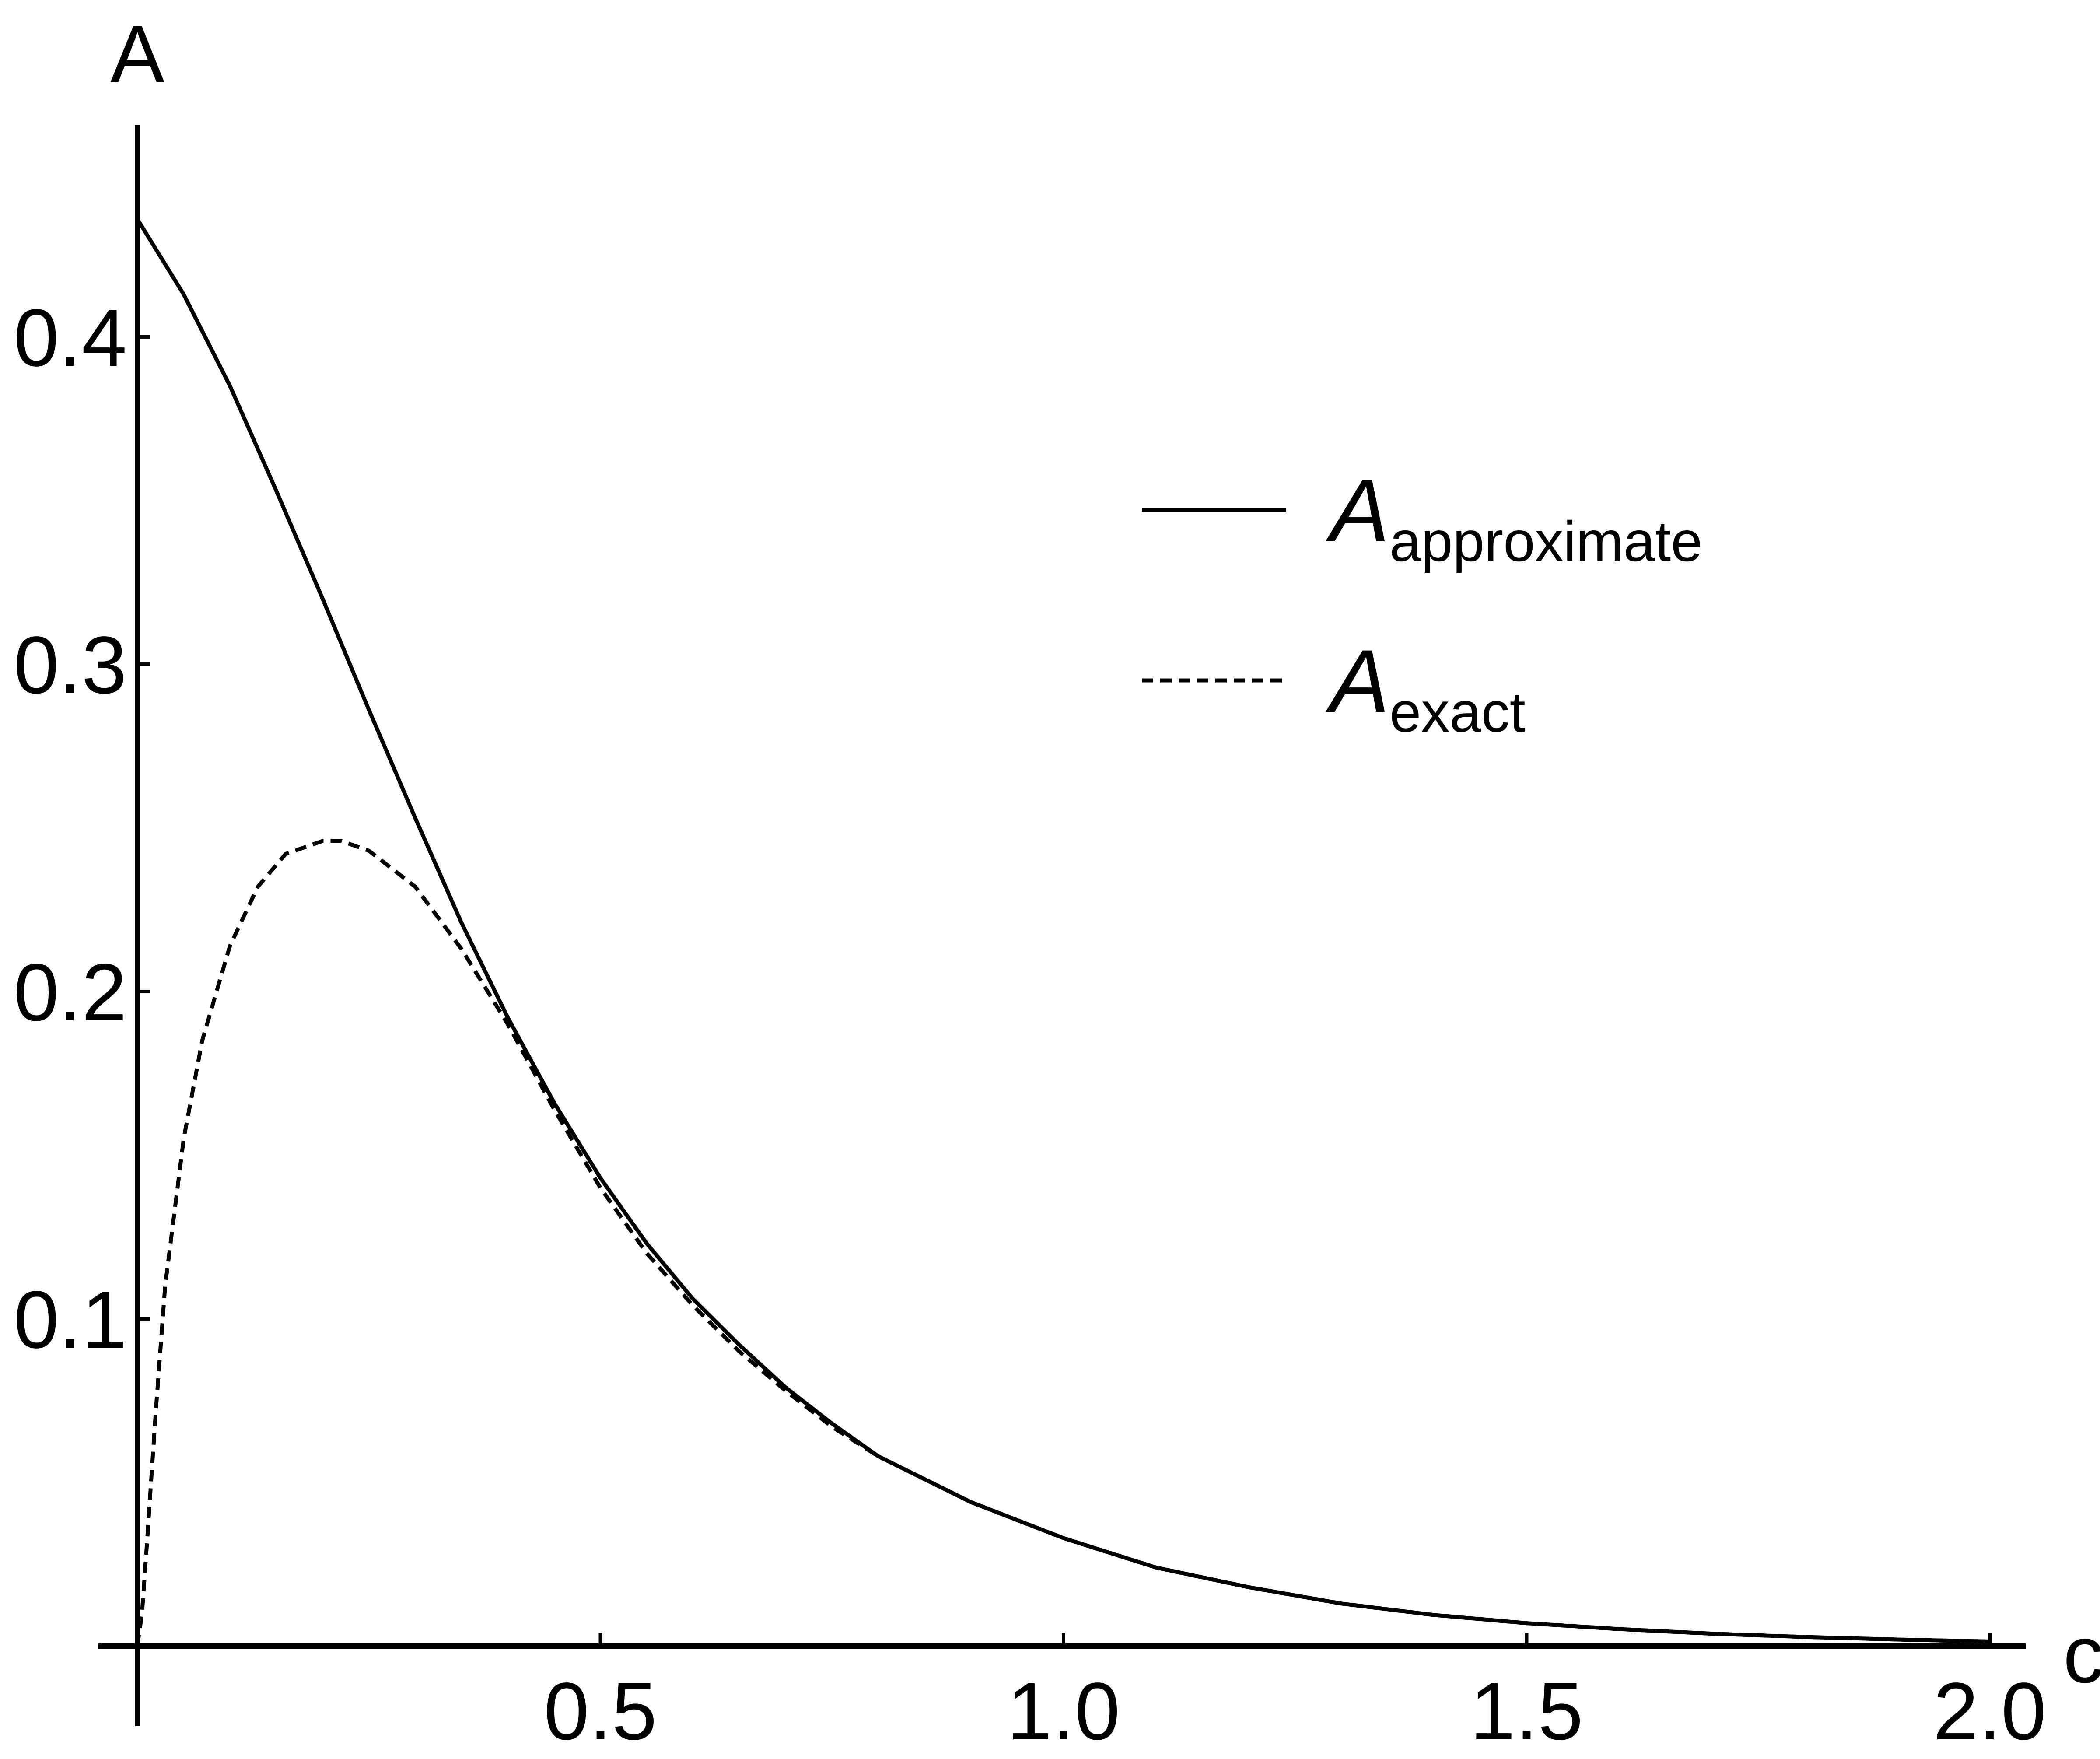 The image size is (2100, 1759). What do you see at coordinates (70, 338) in the screenshot?
I see `y-tick-label: 0.4` at bounding box center [70, 338].